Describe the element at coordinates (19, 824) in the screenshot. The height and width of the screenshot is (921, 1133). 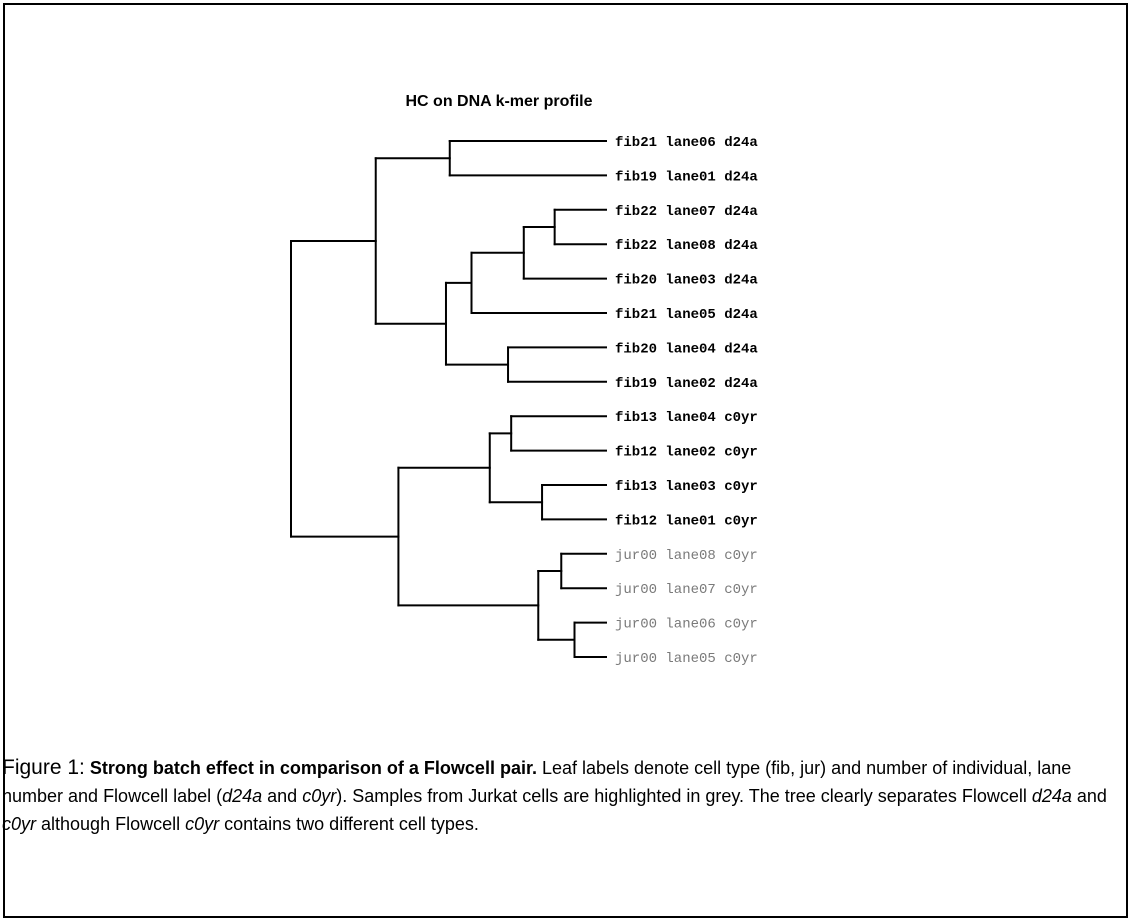
I see `caption-flowcell-4: c0yr` at that location.